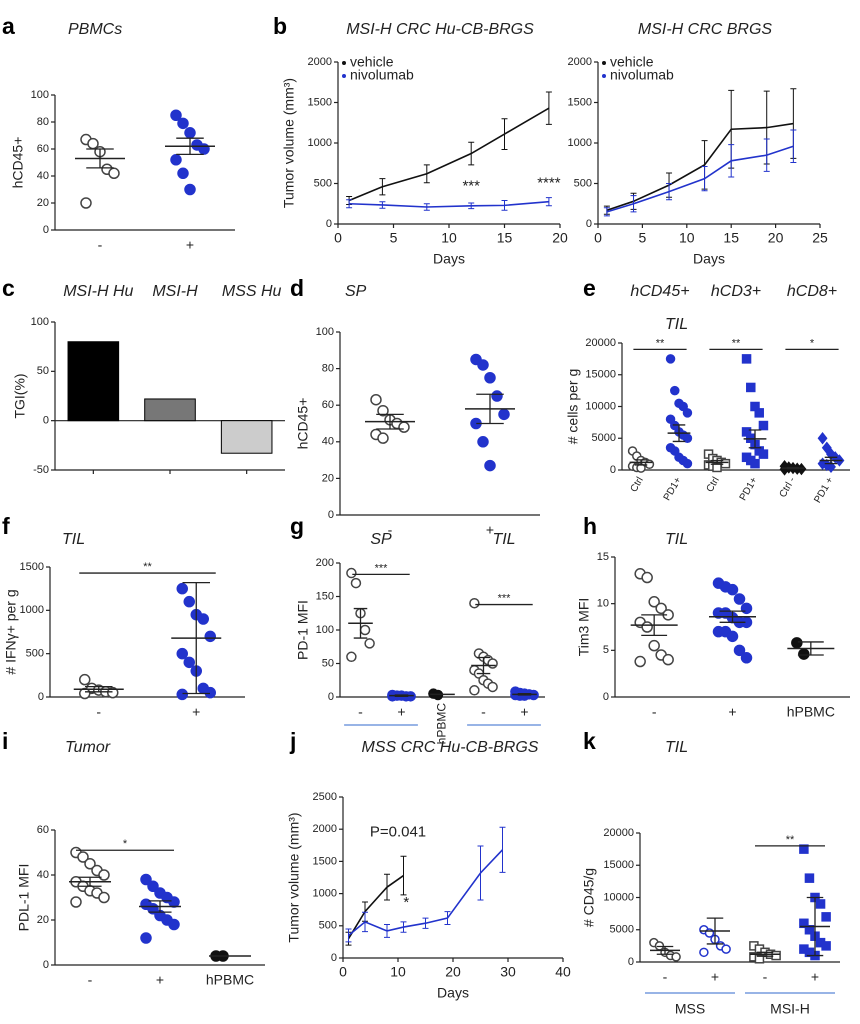 This screenshot has width=860, height=1024. I want to click on y-tick-label: 500, so click(583, 183).